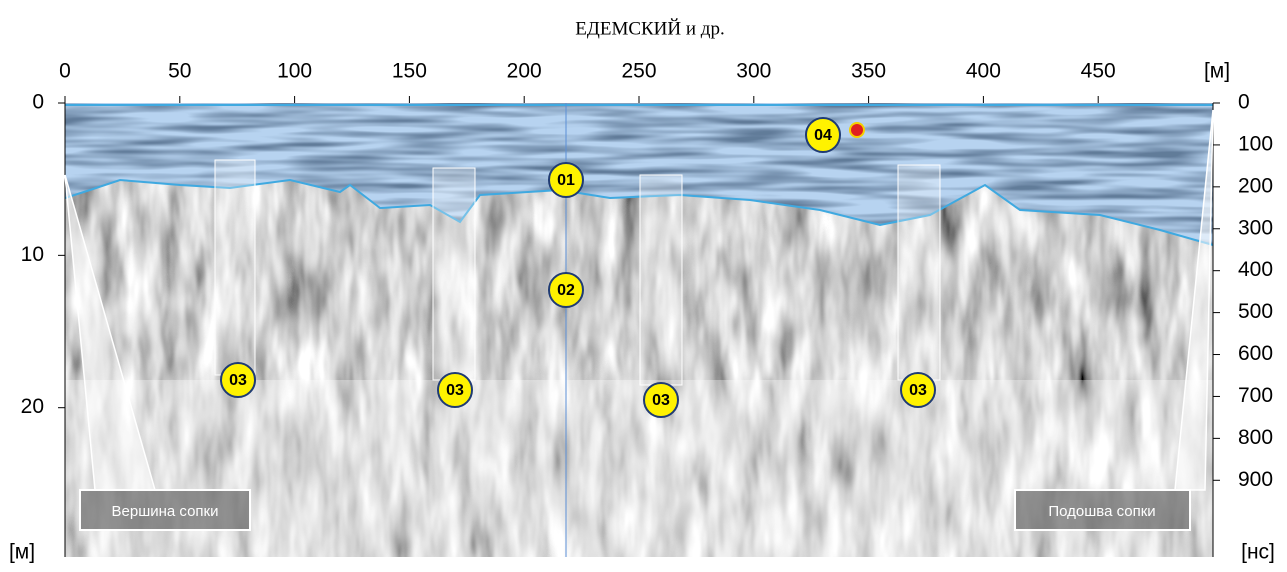  I want to click on x-tick-label: 400, so click(983, 71).